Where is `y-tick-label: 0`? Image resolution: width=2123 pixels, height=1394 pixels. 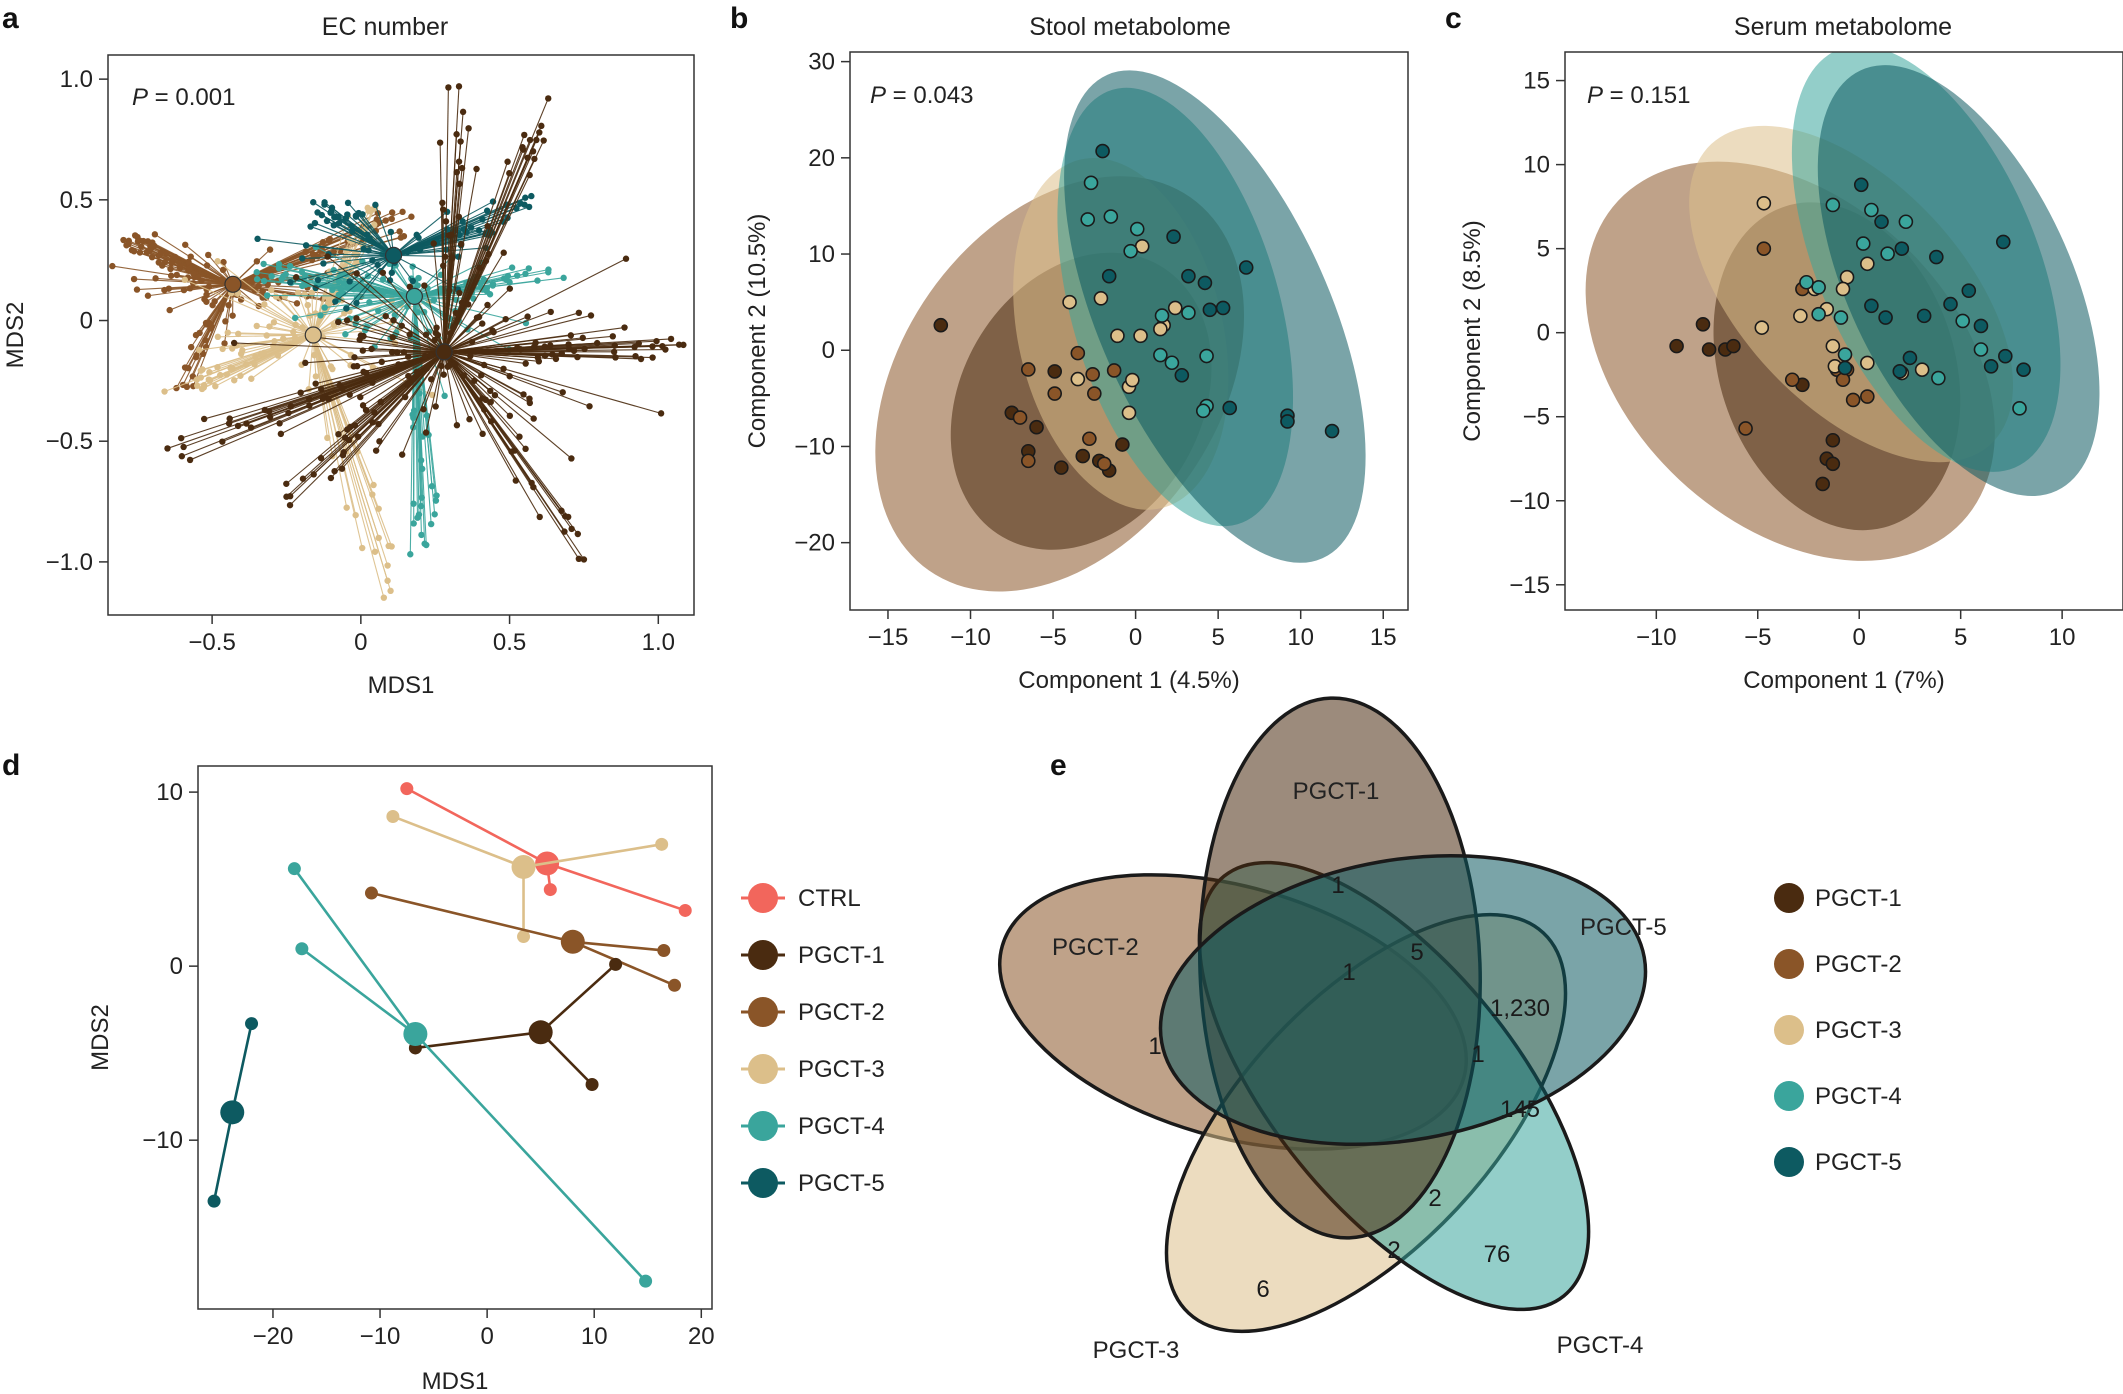
y-tick-label: 0 is located at coordinates (1543, 333).